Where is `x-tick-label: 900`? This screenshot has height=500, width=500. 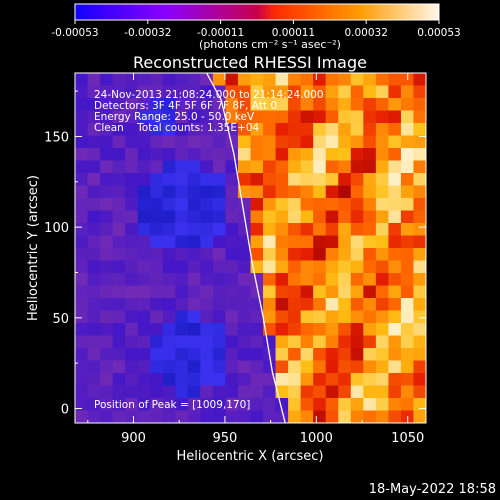 x-tick-label: 900 is located at coordinates (133, 438).